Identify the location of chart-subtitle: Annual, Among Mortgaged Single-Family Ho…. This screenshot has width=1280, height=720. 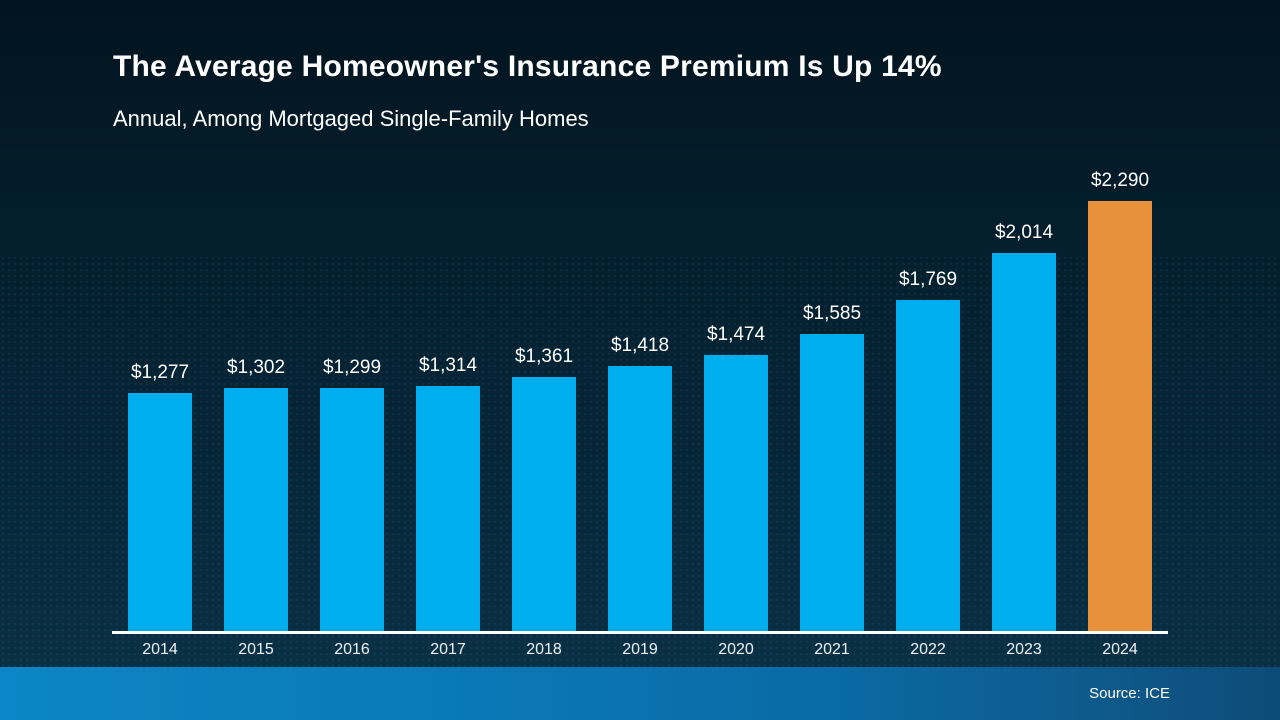
(351, 118).